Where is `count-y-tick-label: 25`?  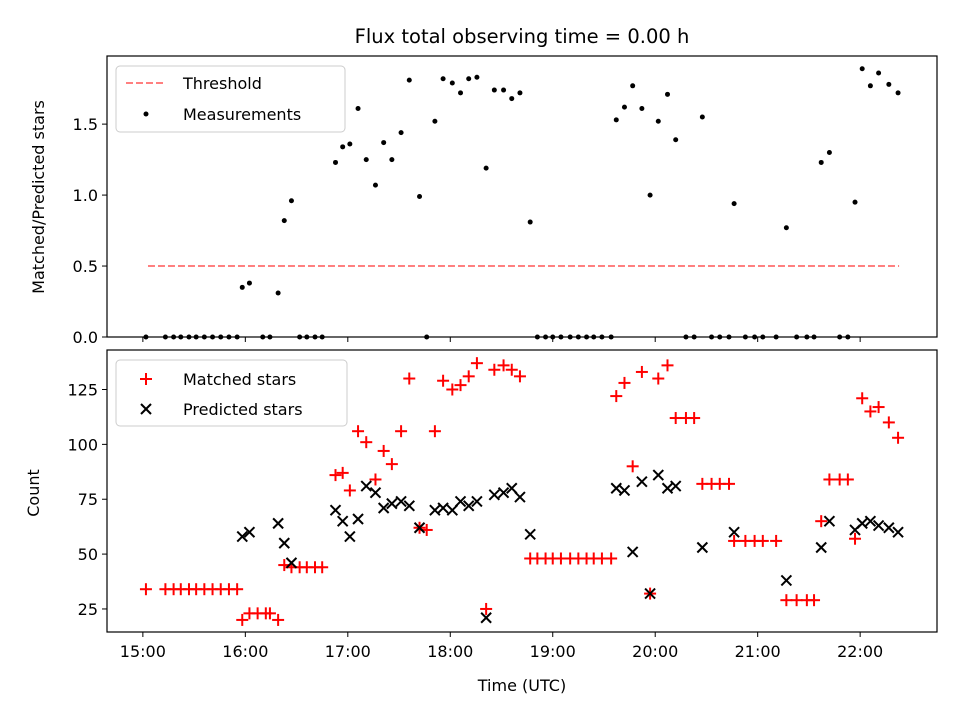
count-y-tick-label: 25 is located at coordinates (88, 609).